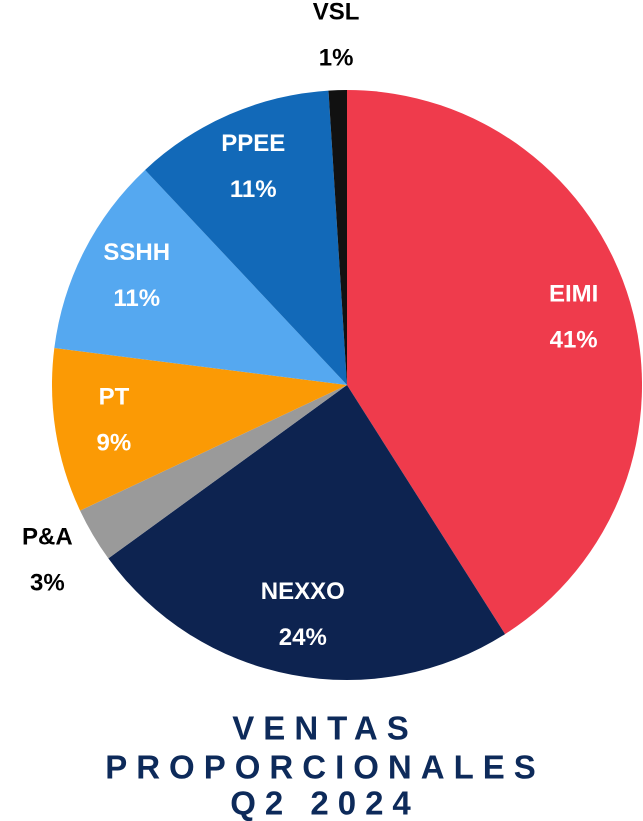 Image resolution: width=643 pixels, height=821 pixels. What do you see at coordinates (47, 583) in the screenshot?
I see `slice-value-label: 3%` at bounding box center [47, 583].